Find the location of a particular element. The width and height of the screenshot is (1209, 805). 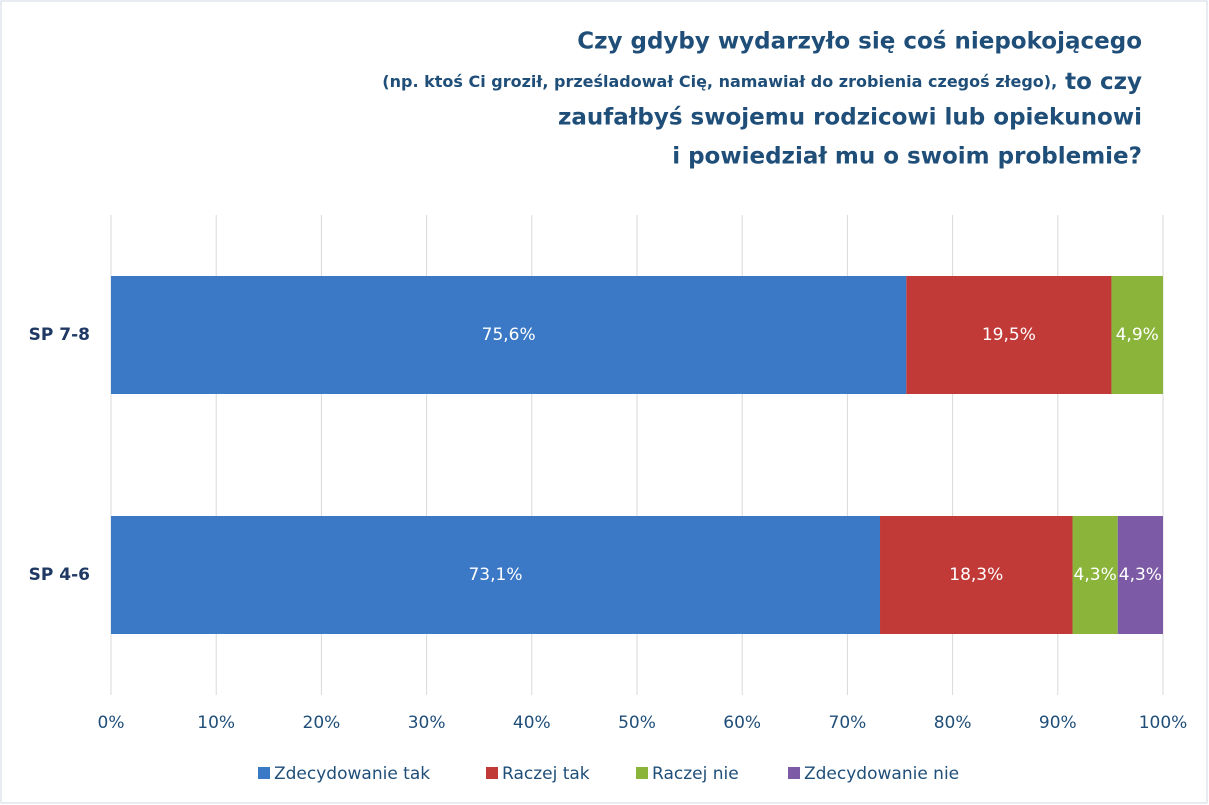

x-tick-label: 100% is located at coordinates (1163, 723).